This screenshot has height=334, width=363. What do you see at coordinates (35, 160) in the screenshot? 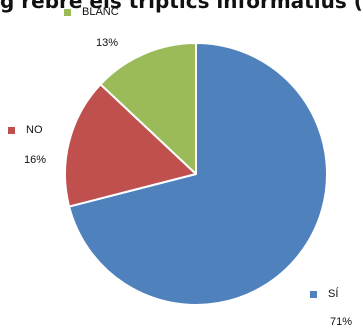
I see `data-label-no: 16%` at bounding box center [35, 160].